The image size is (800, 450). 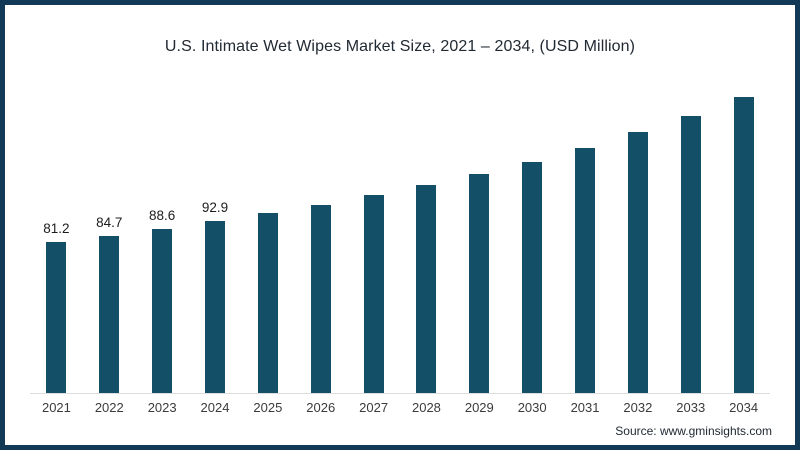 What do you see at coordinates (56, 407) in the screenshot?
I see `x-tick-label: 2021` at bounding box center [56, 407].